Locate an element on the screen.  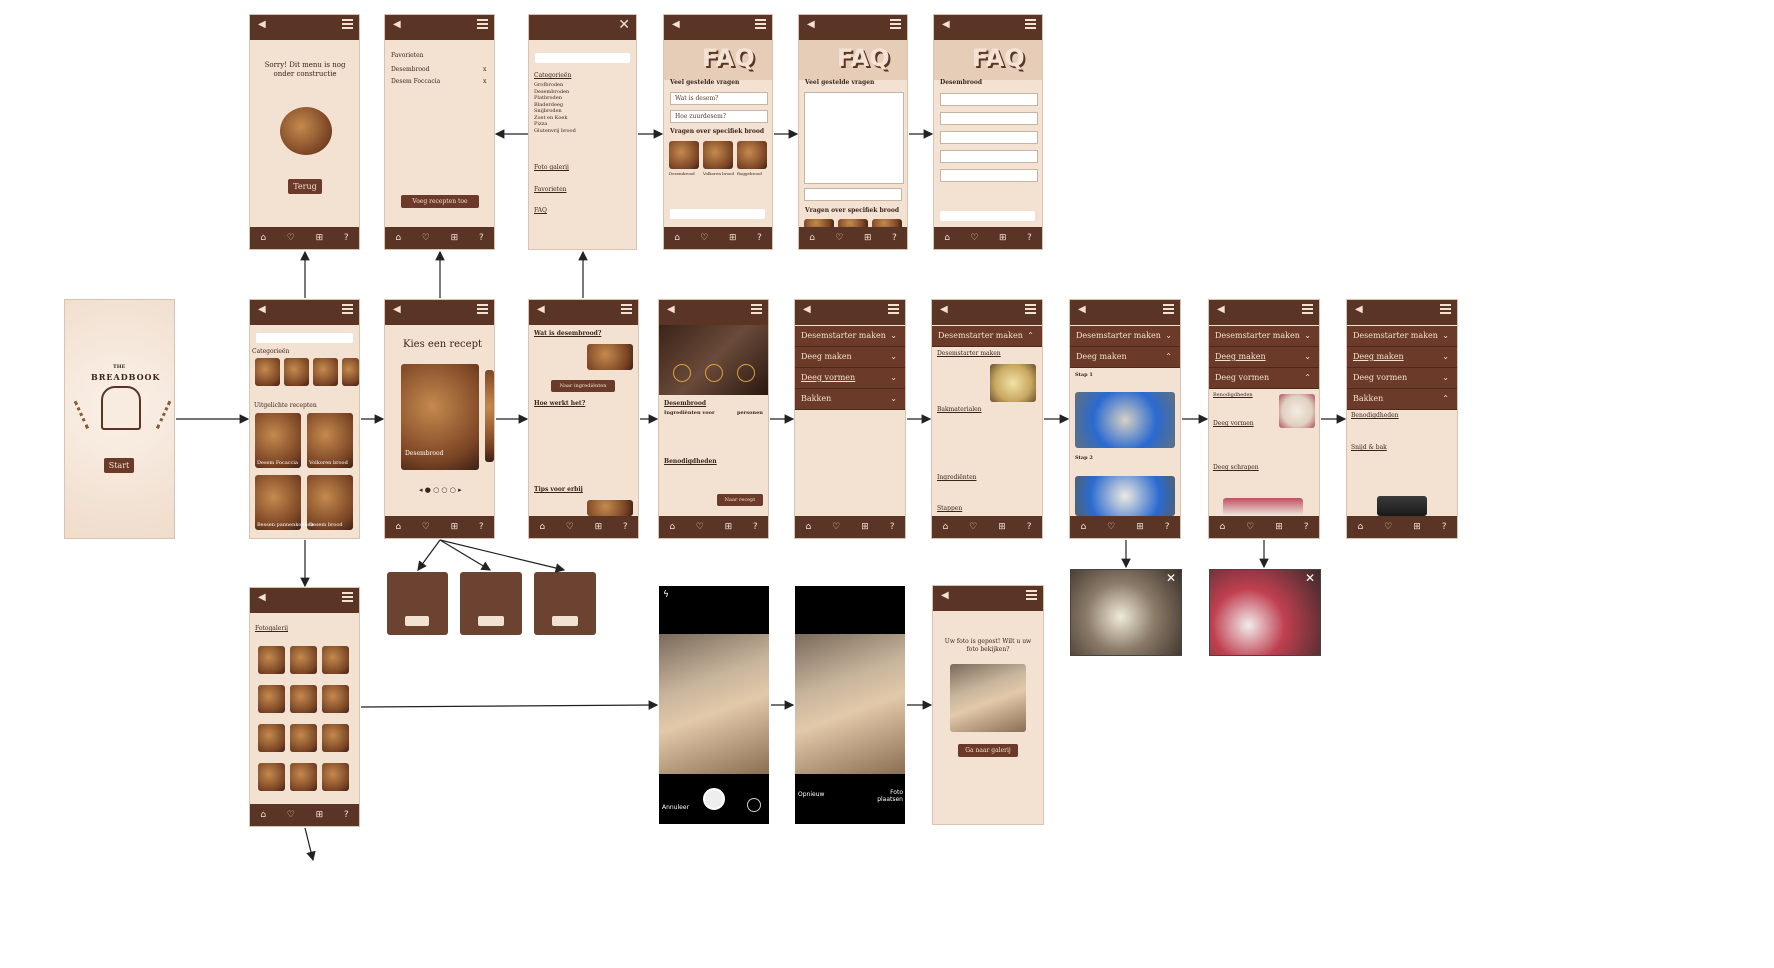
accordion-dough: Deeg maken ⌄ is located at coordinates (1264, 357).